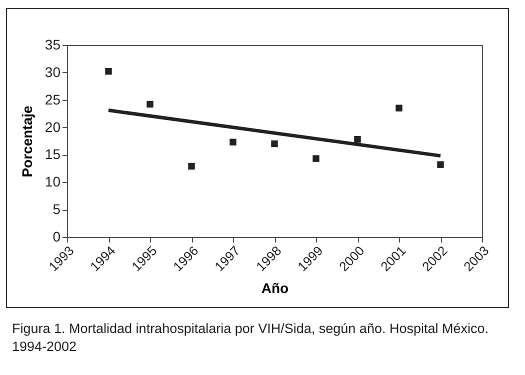 The height and width of the screenshot is (375, 525). I want to click on y-axis-title: Porcentaje, so click(26, 141).